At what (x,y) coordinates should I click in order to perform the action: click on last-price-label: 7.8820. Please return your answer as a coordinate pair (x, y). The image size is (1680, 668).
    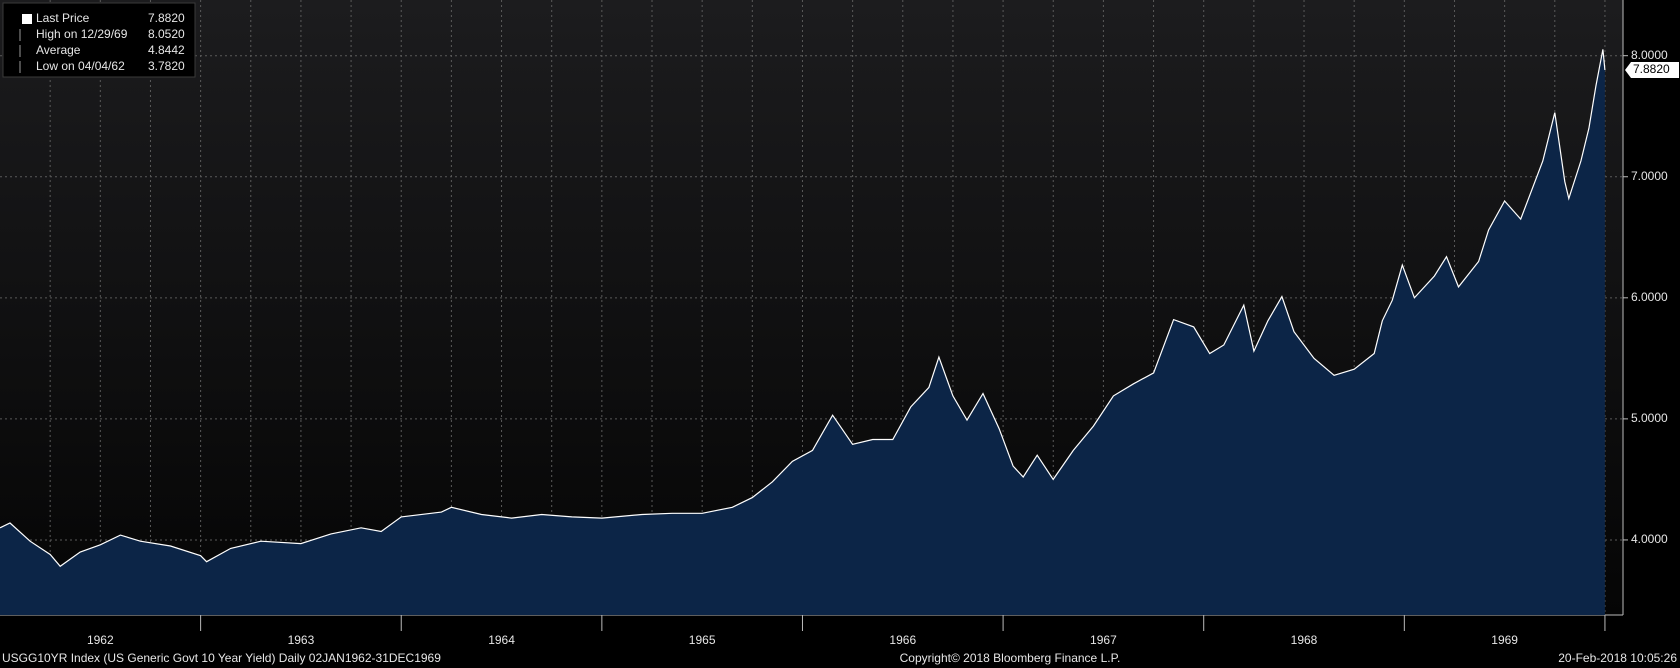
    Looking at the image, I should click on (1651, 69).